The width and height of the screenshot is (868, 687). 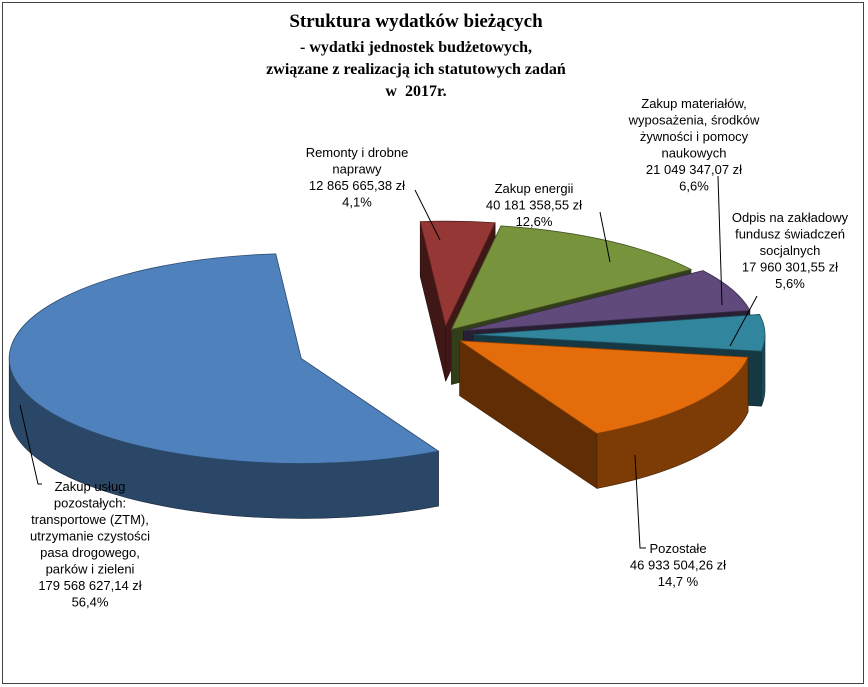 I want to click on slice-label-line: Zakup materiałów,, so click(x=694, y=103).